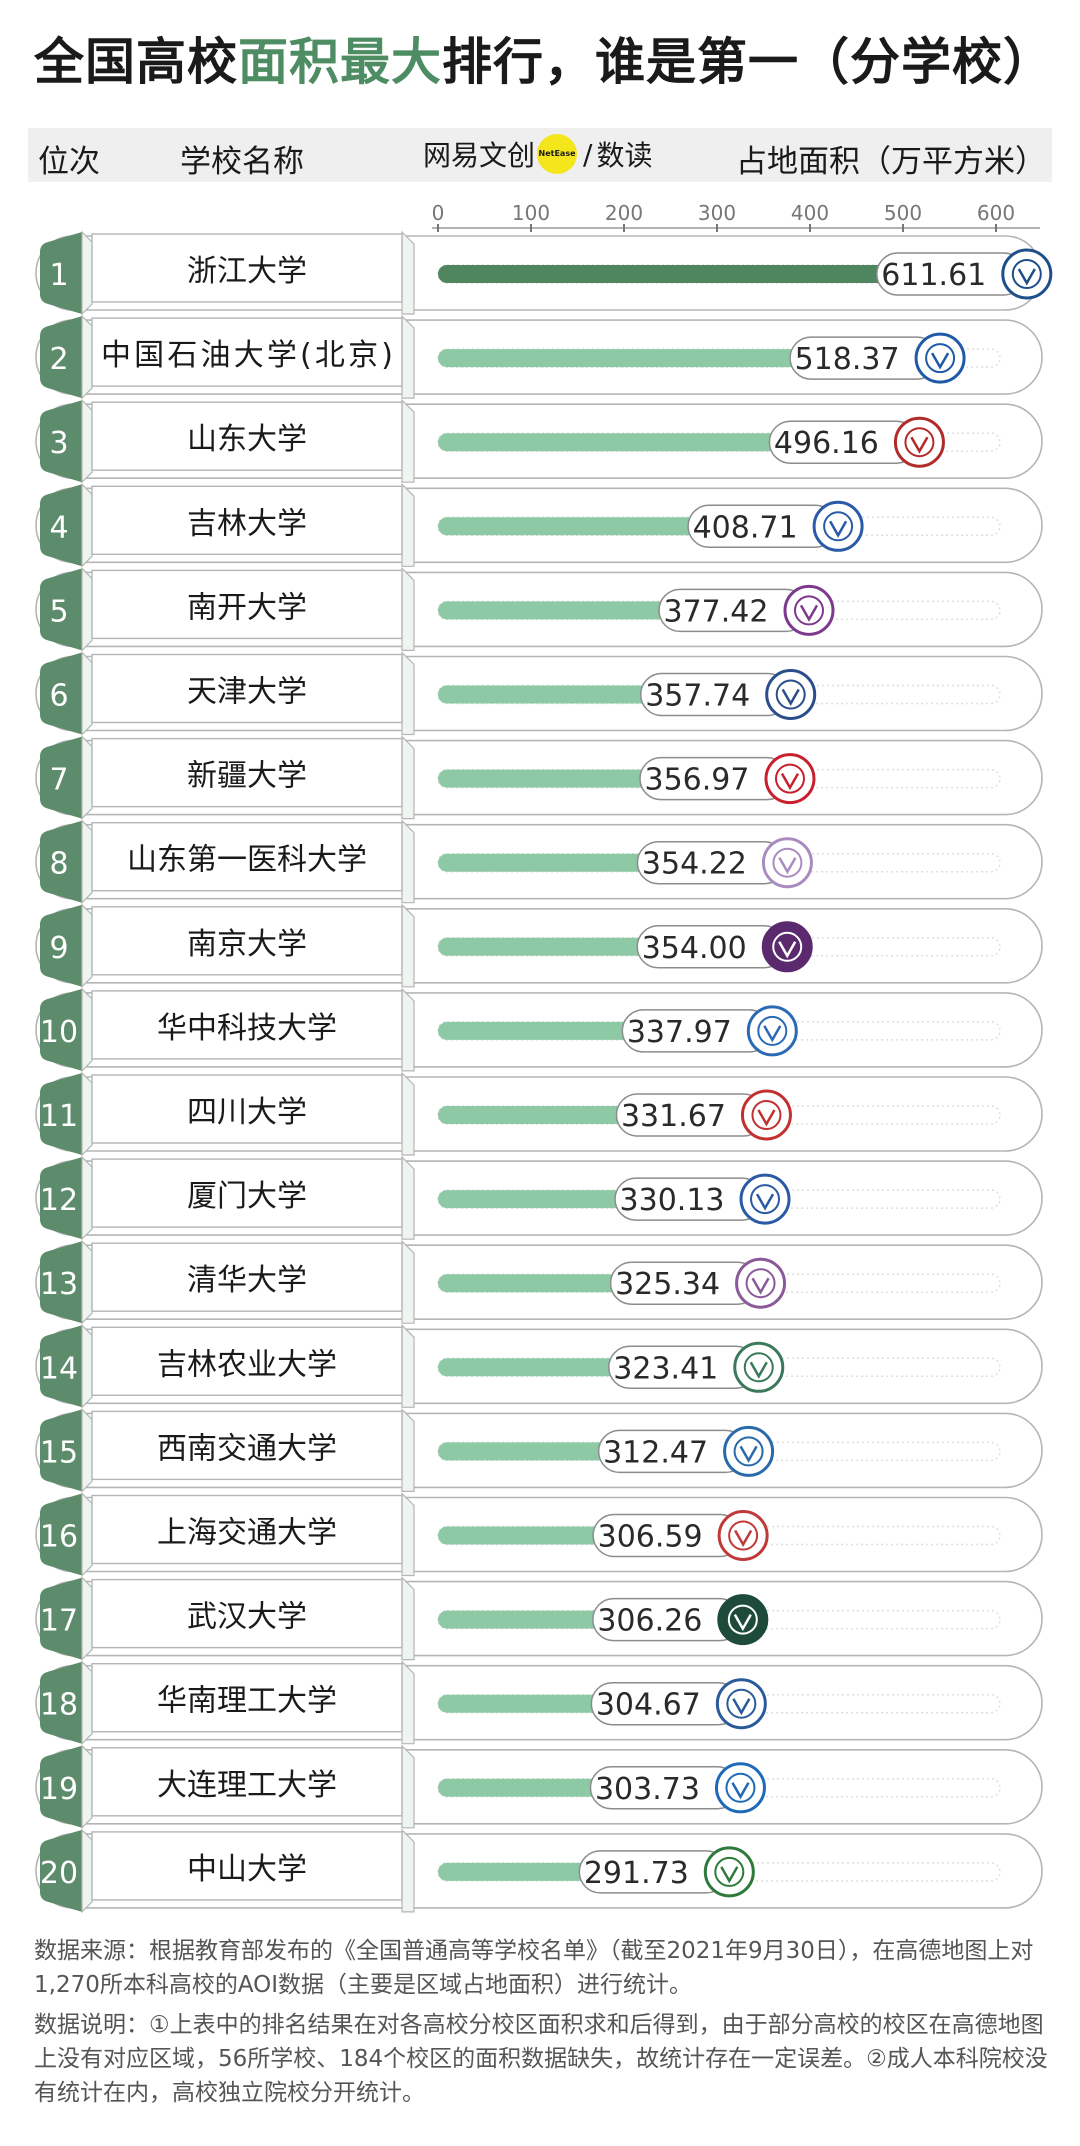 The height and width of the screenshot is (2146, 1080). I want to click on rank-number: 18, so click(59, 1705).